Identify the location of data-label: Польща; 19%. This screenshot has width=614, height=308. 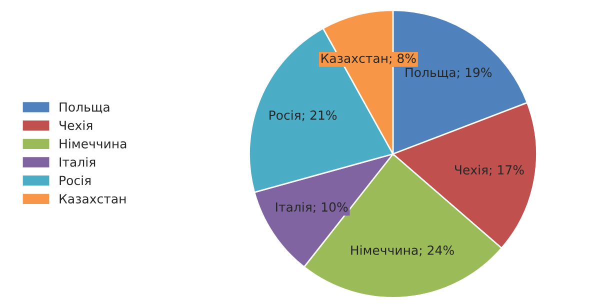
(449, 73).